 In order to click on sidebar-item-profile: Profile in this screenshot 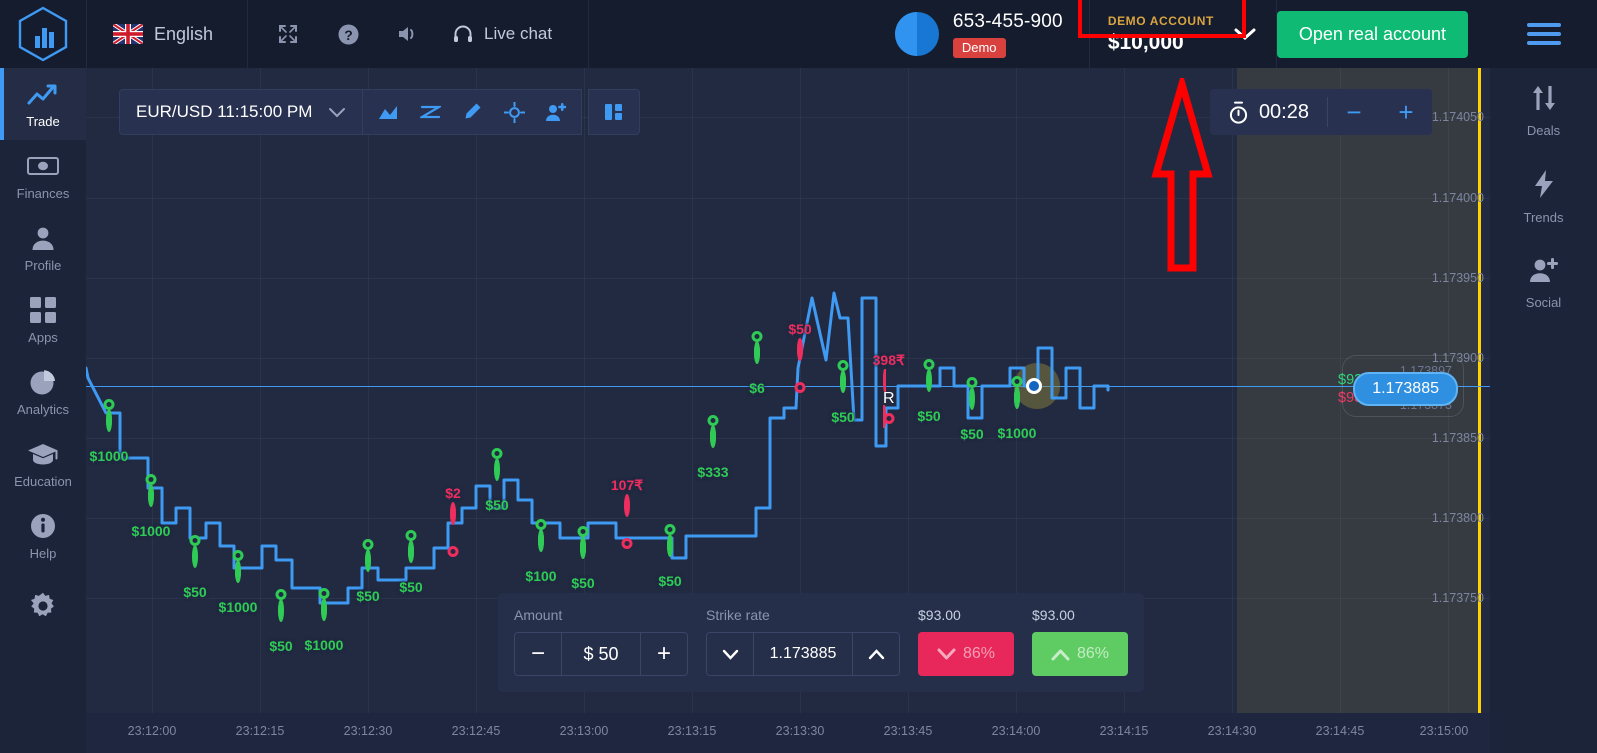, I will do `click(43, 248)`.